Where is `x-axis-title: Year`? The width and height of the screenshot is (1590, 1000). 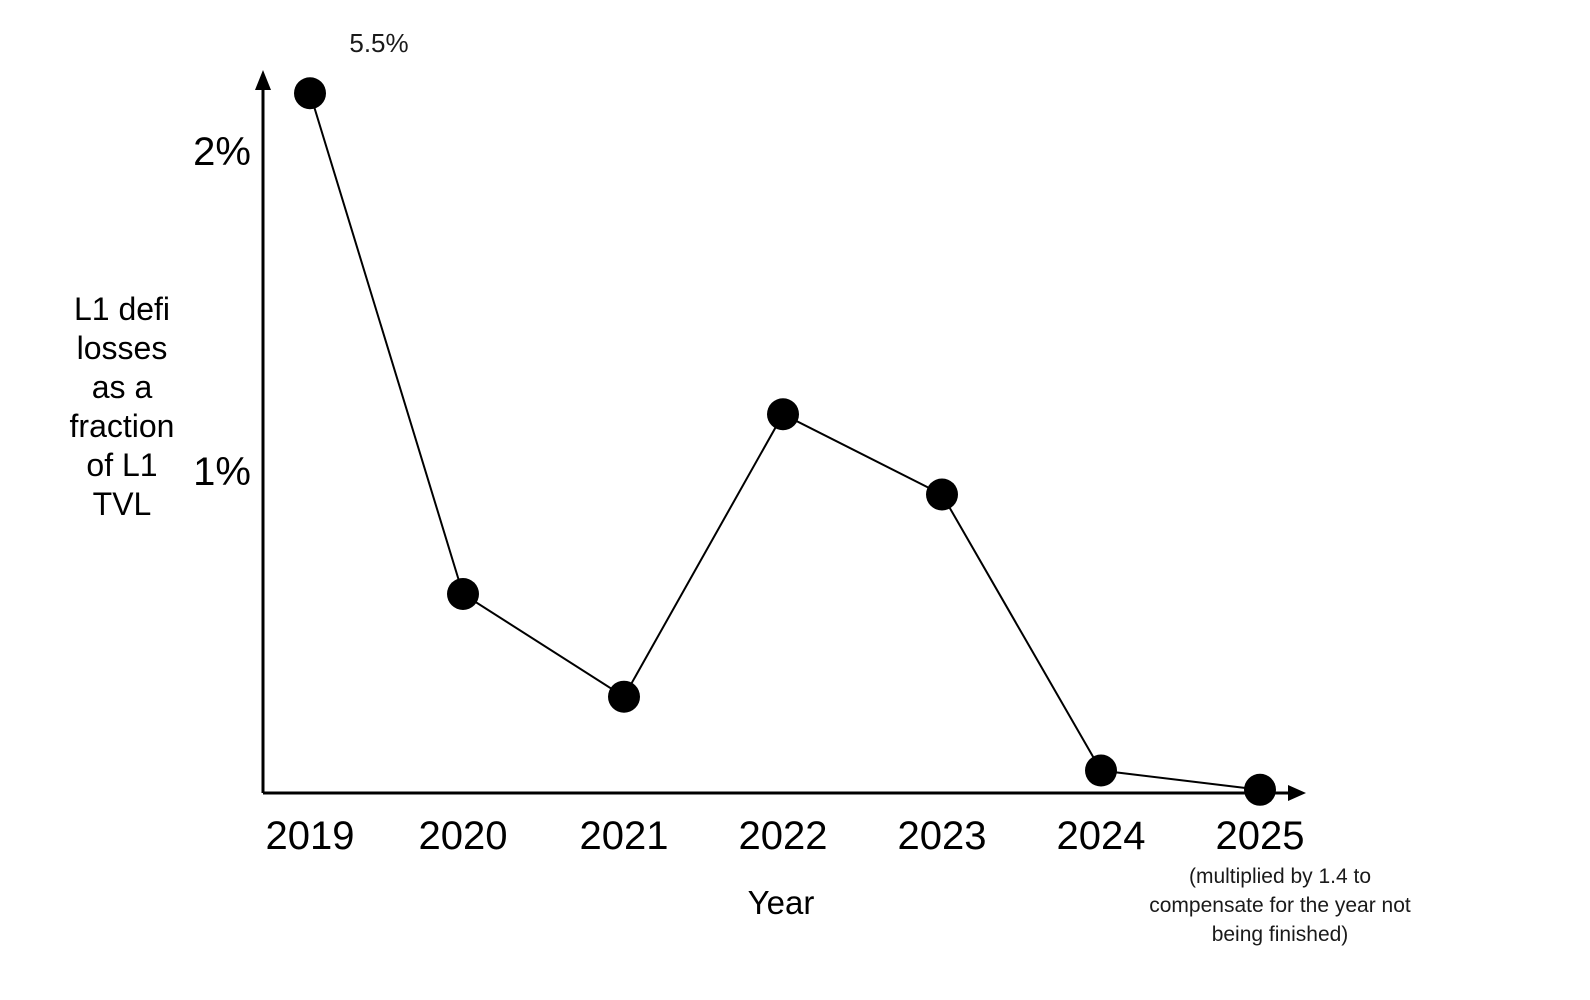 x-axis-title: Year is located at coordinates (781, 902).